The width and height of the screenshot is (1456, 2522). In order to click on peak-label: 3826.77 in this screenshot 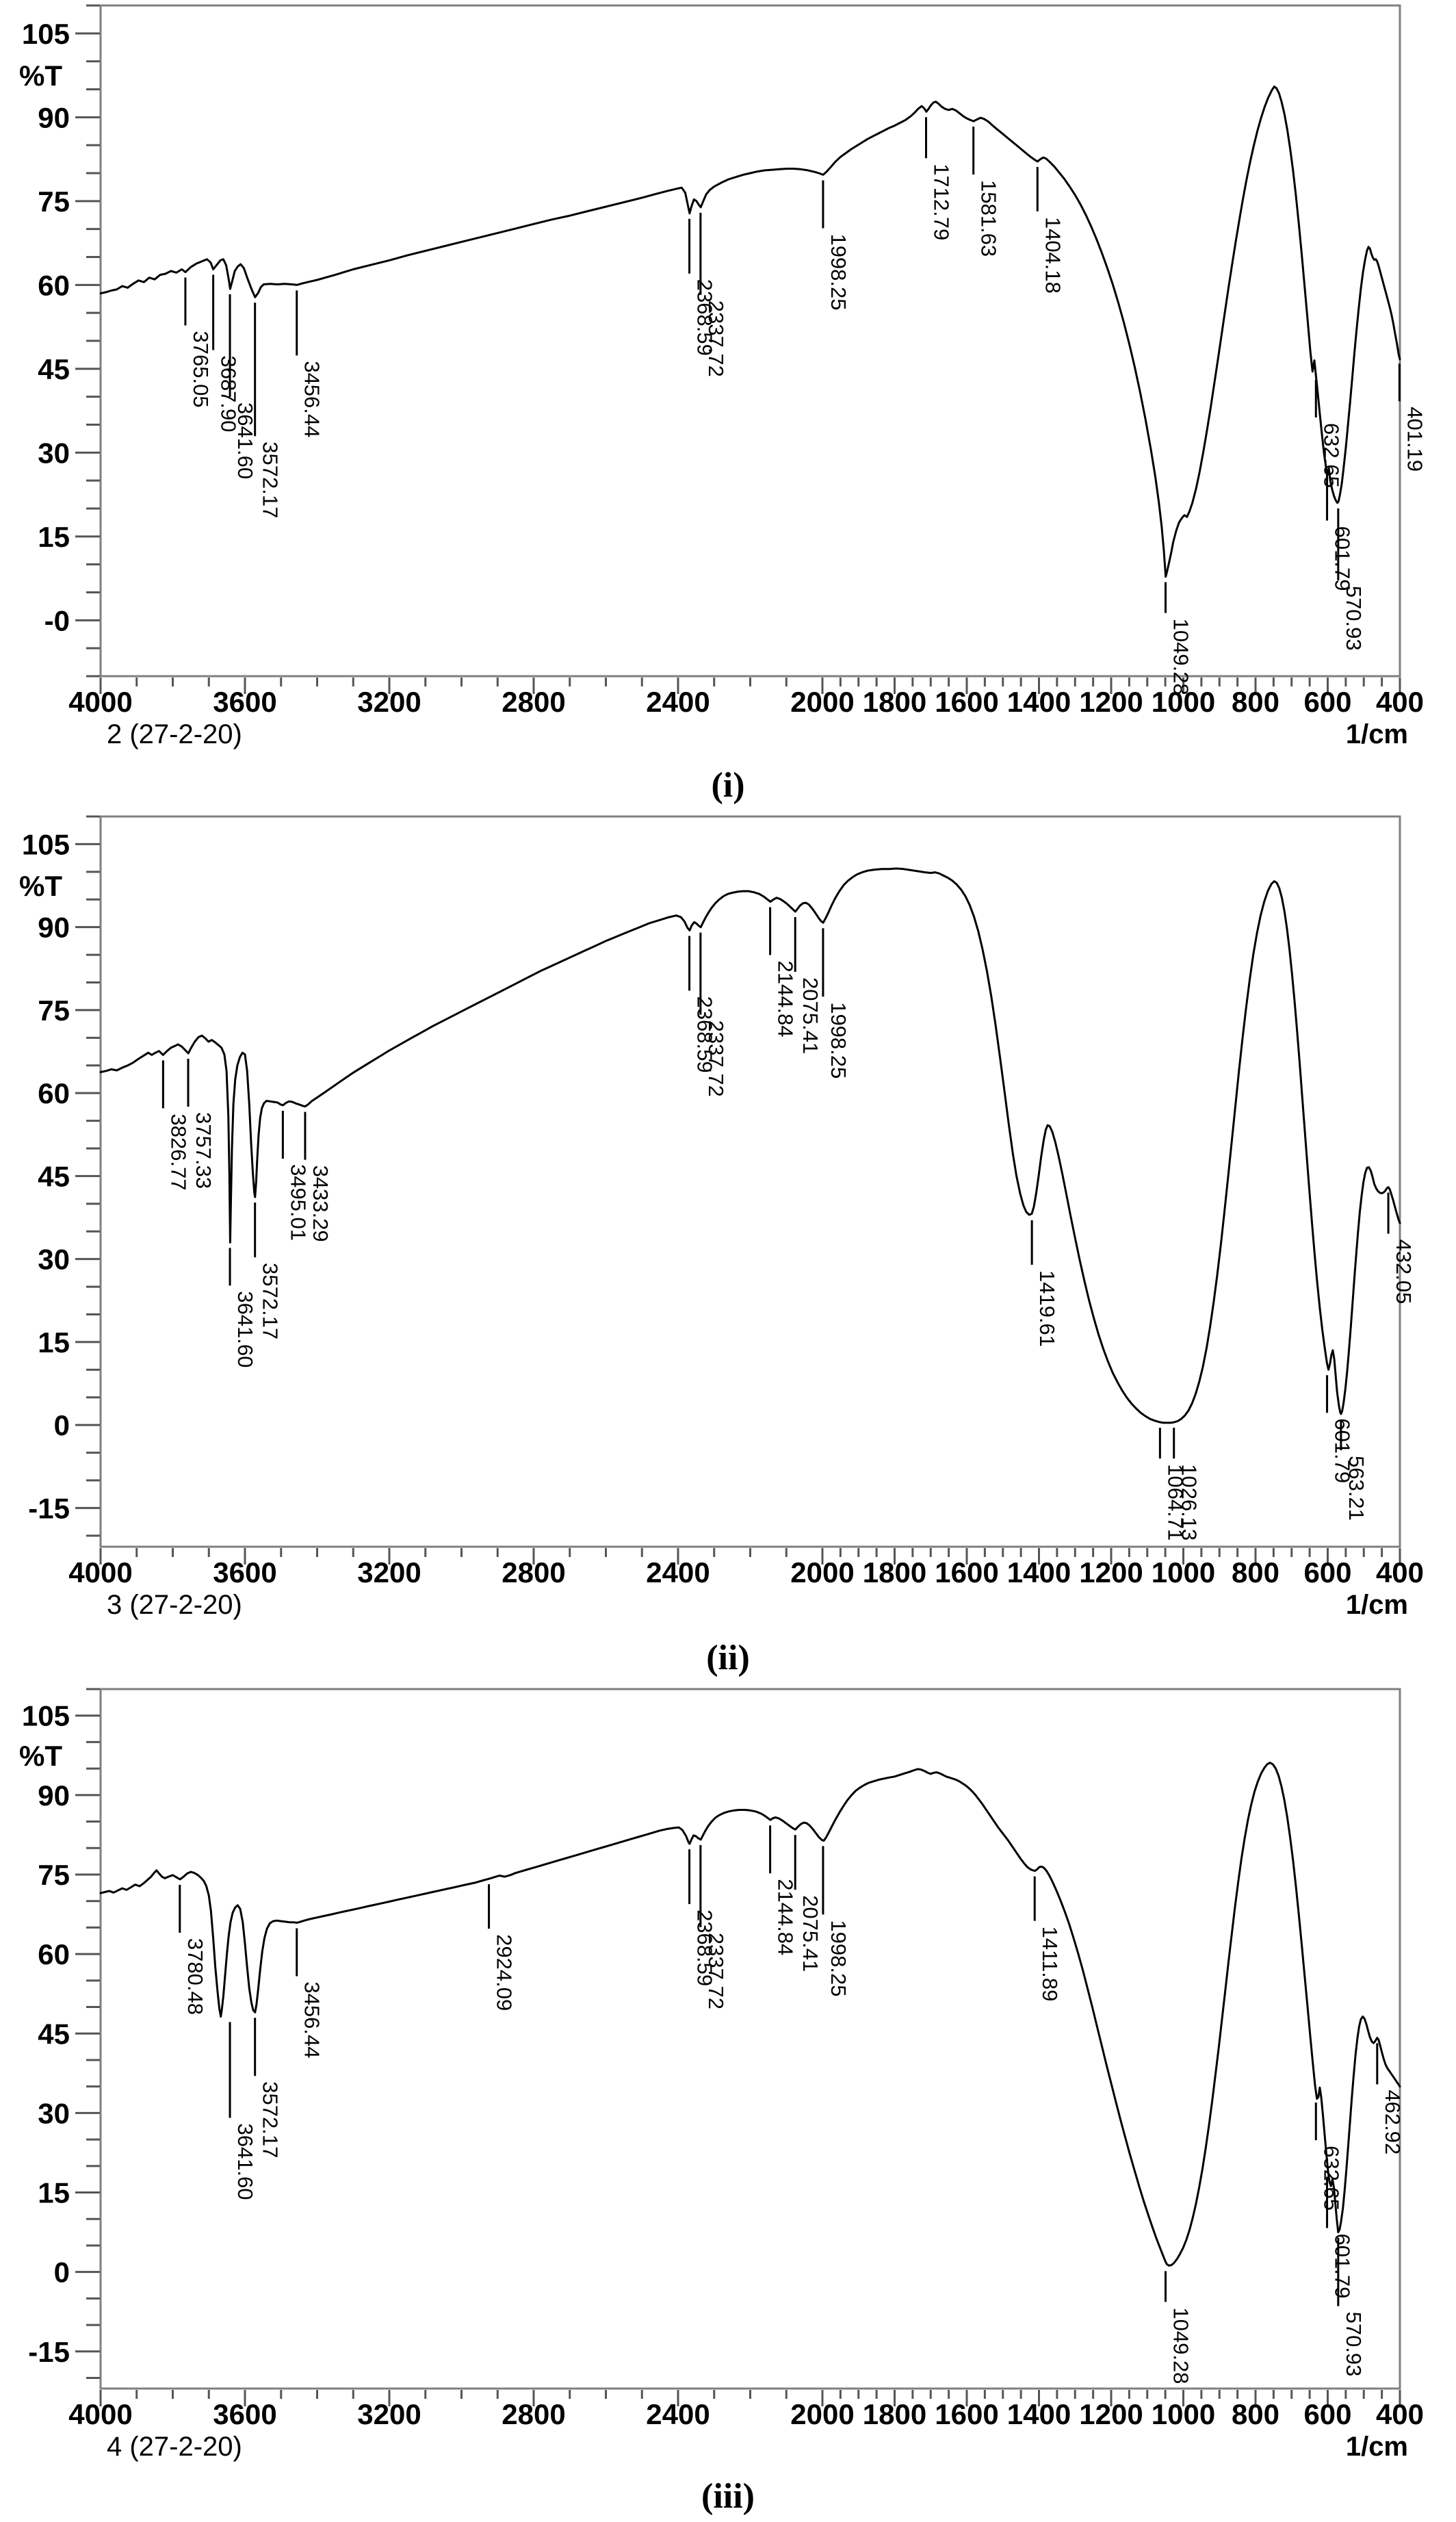, I will do `click(178, 1152)`.